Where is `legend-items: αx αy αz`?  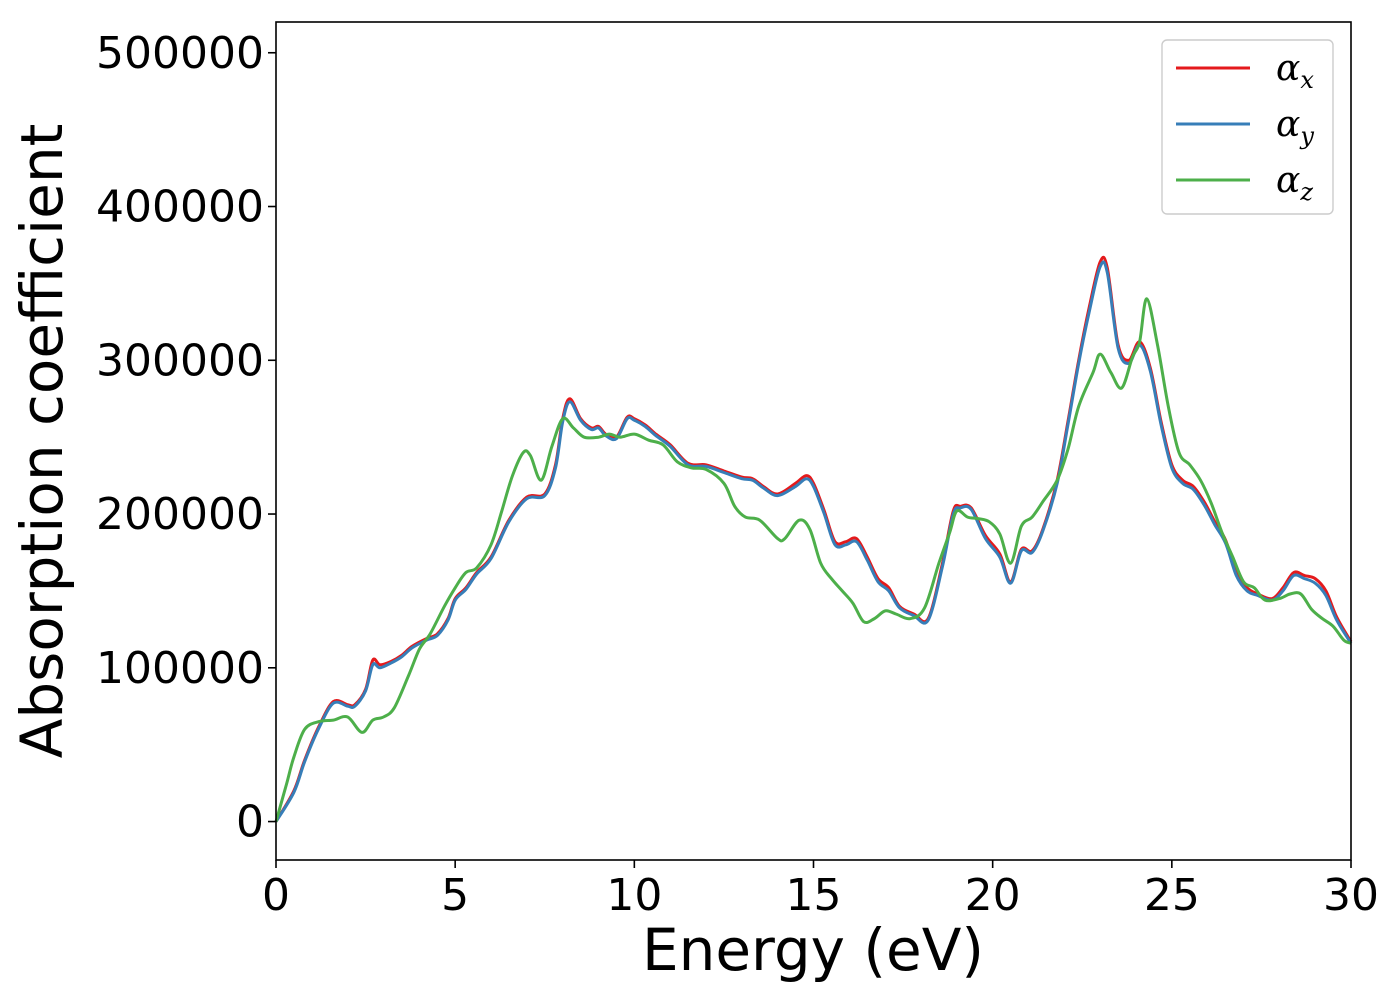 legend-items: αx αy αz is located at coordinates (1245, 127).